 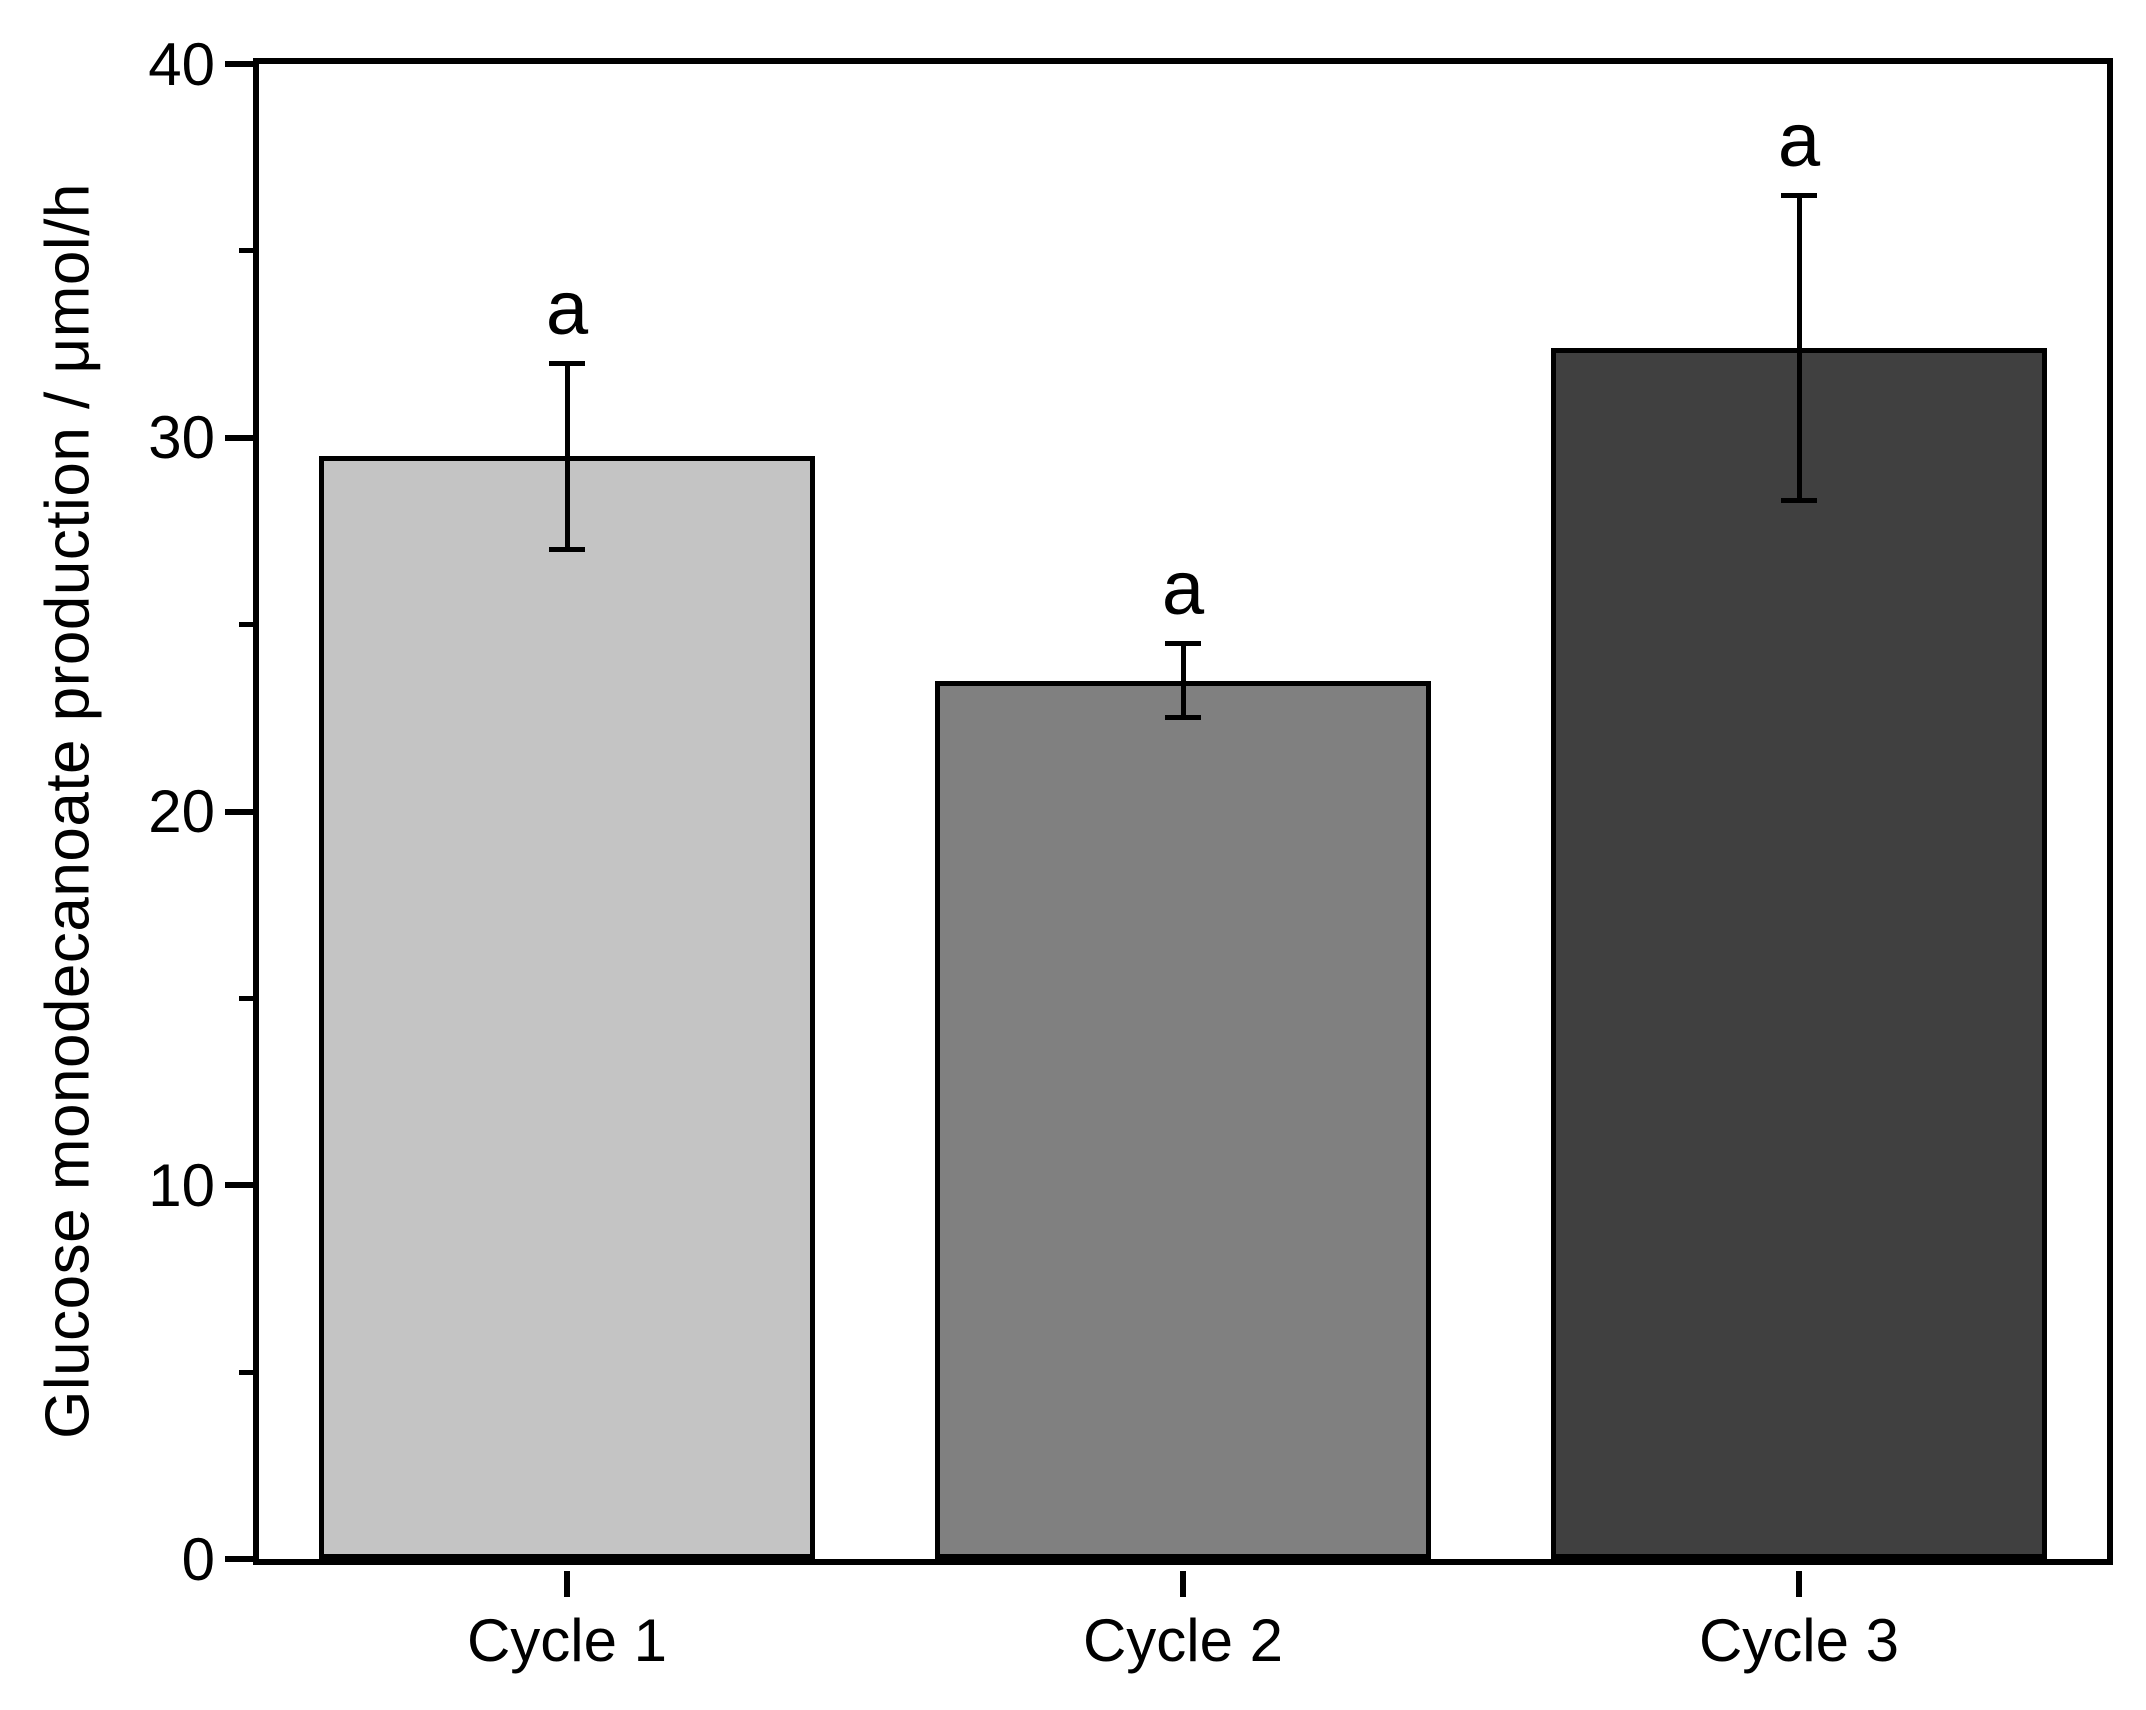 What do you see at coordinates (198, 1559) in the screenshot?
I see `y-axis-tick-label: 0` at bounding box center [198, 1559].